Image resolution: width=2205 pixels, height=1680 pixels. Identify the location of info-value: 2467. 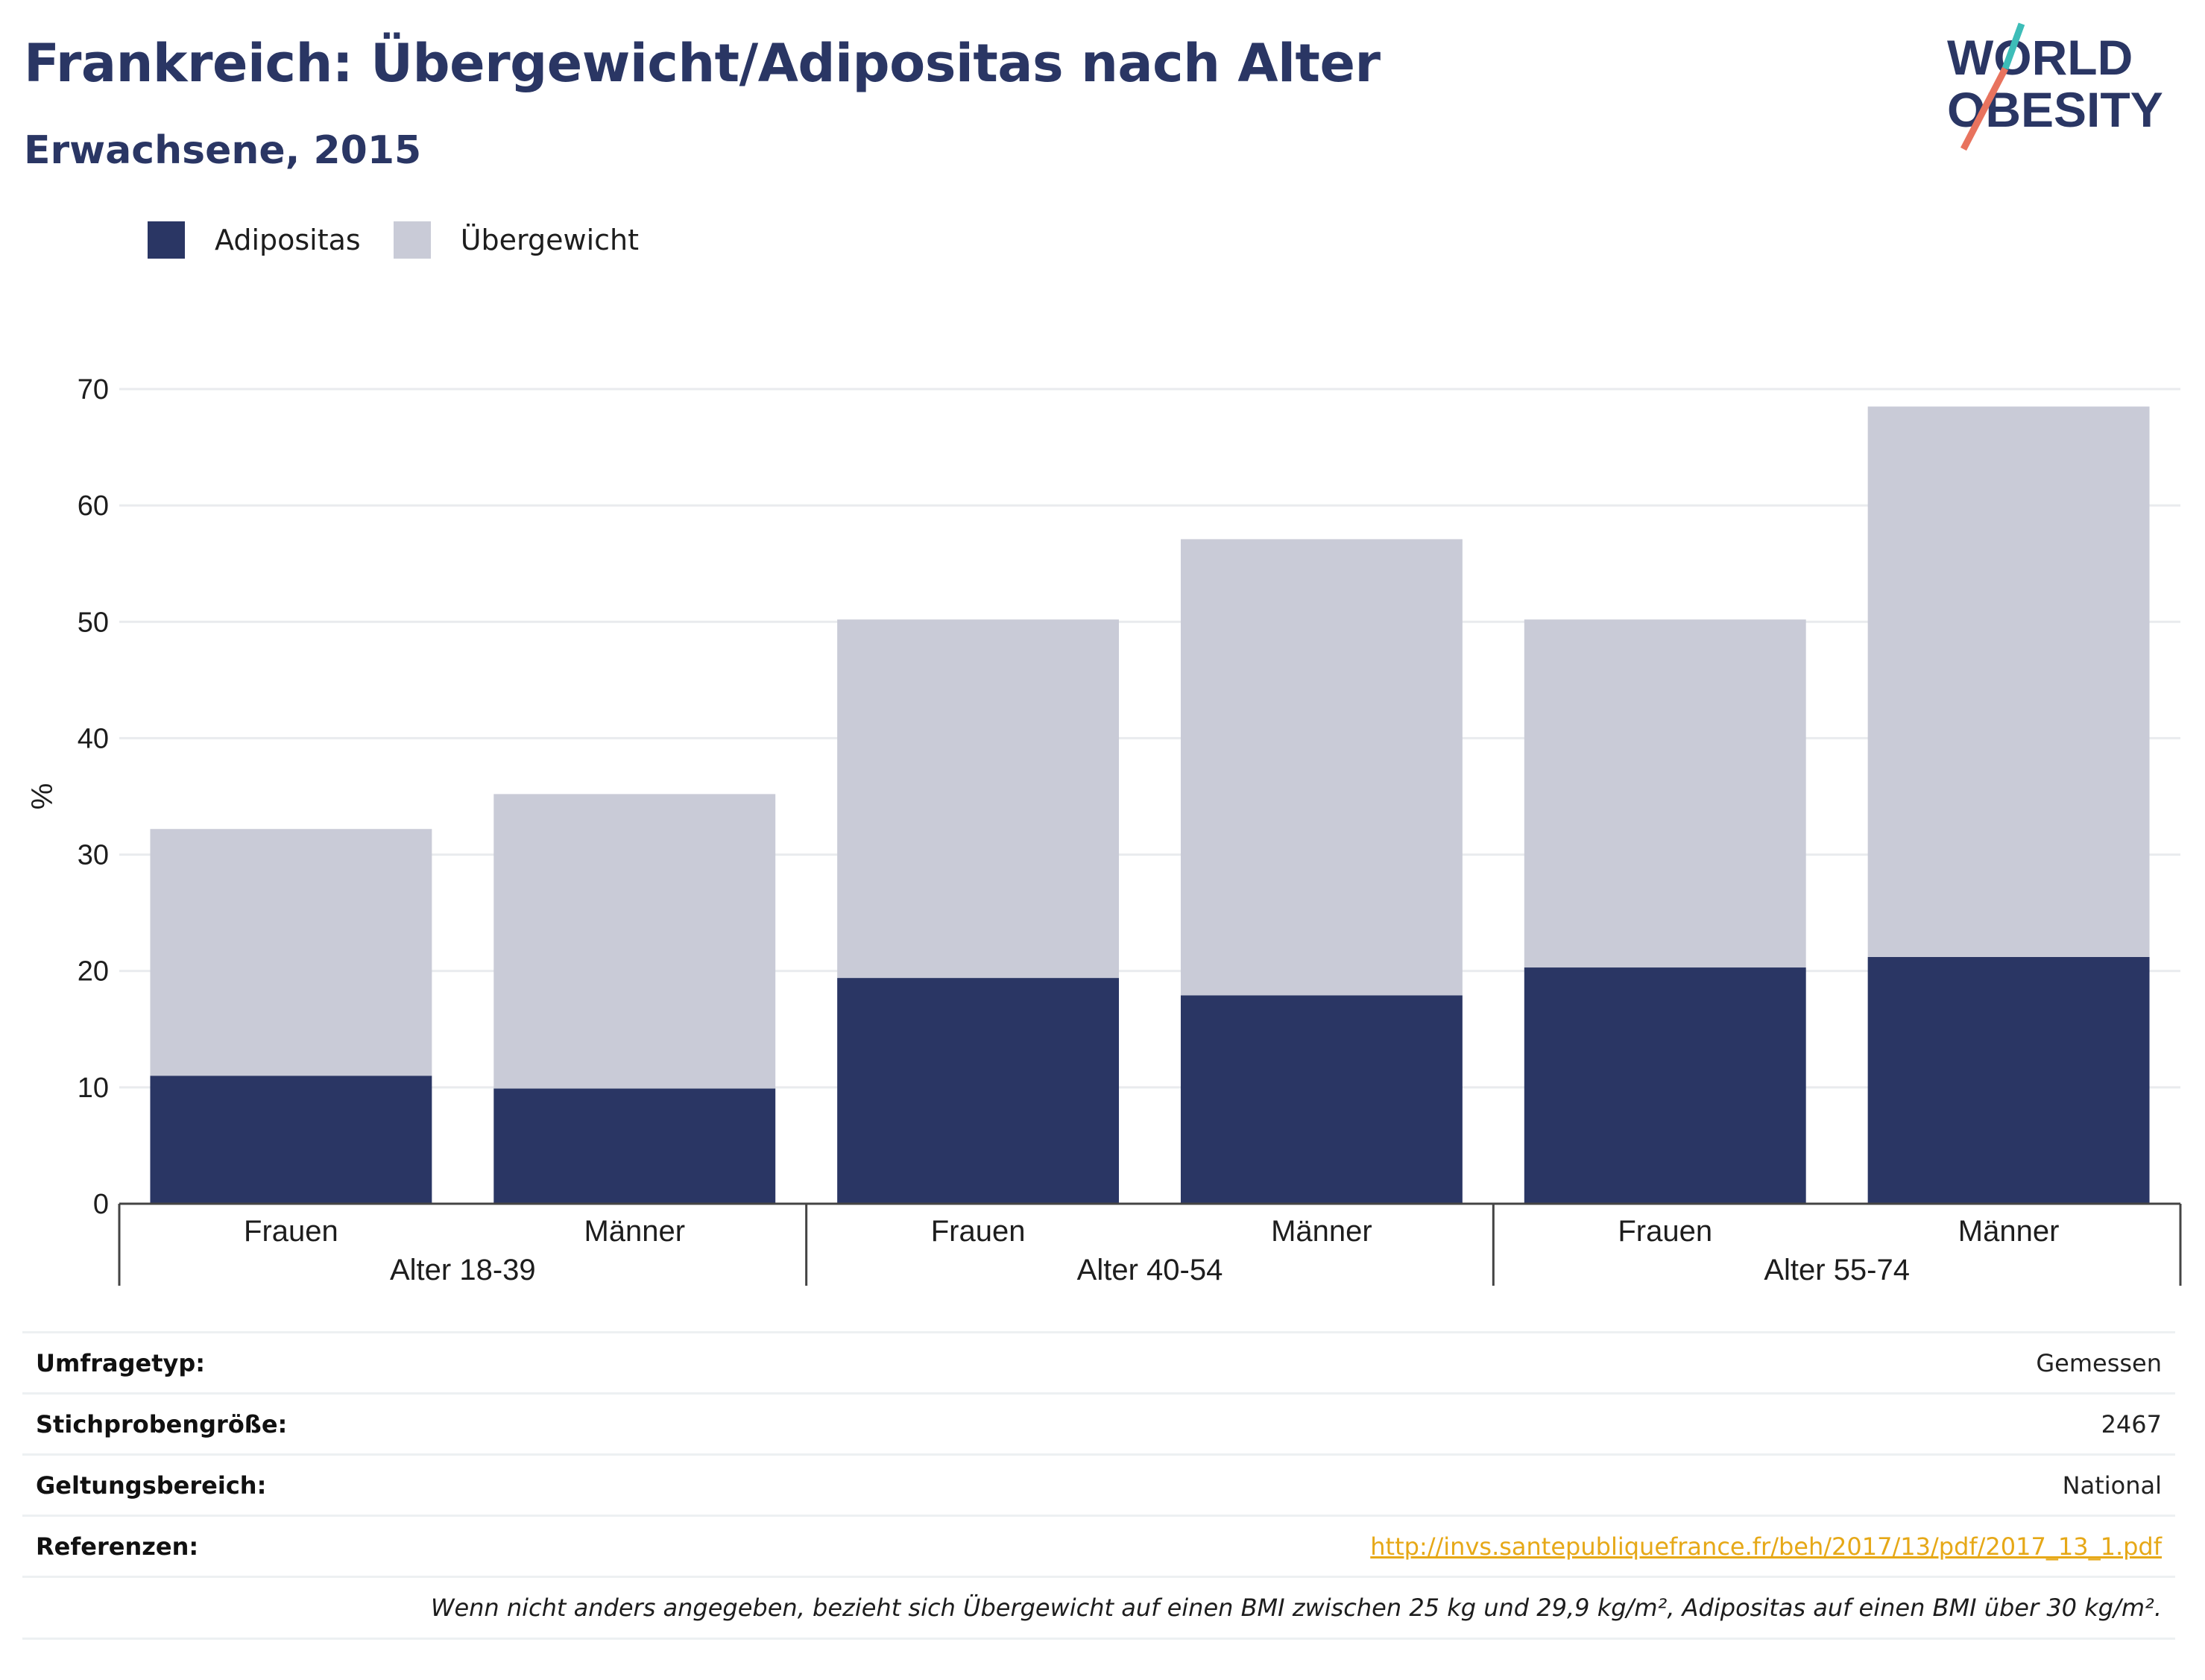
(2131, 1424).